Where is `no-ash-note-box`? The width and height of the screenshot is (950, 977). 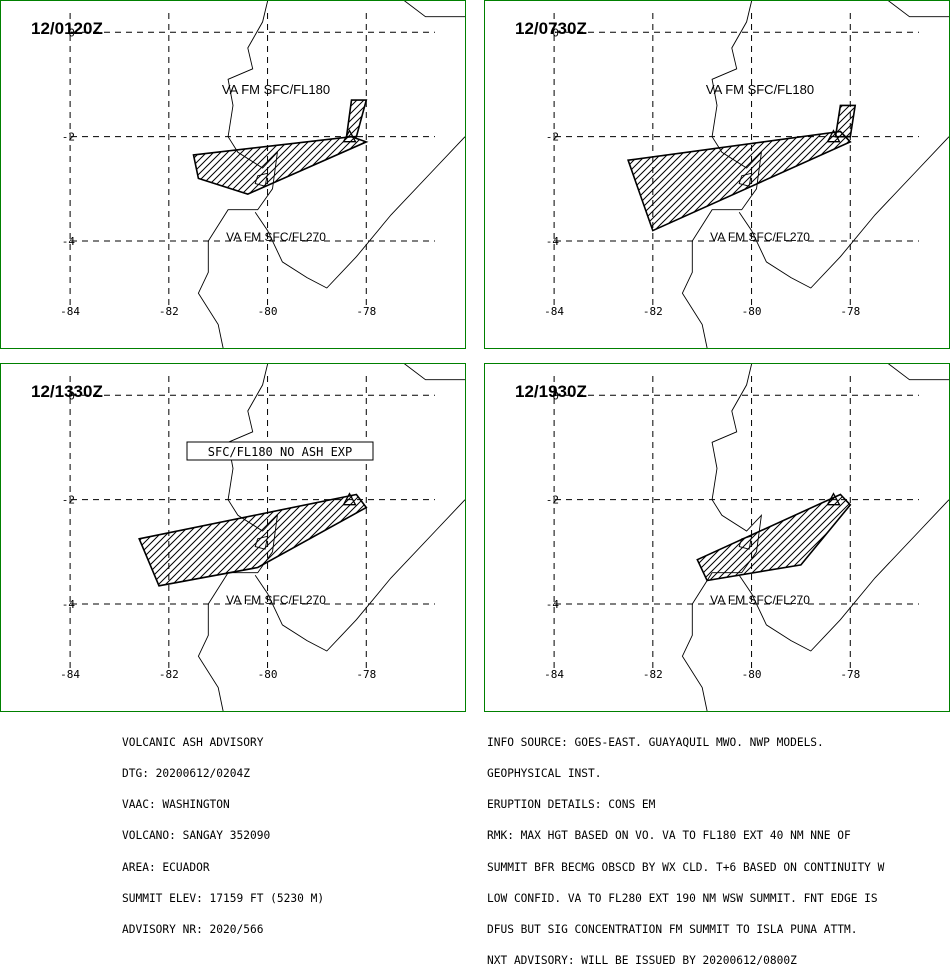
no-ash-note-box is located at coordinates (280, 451).